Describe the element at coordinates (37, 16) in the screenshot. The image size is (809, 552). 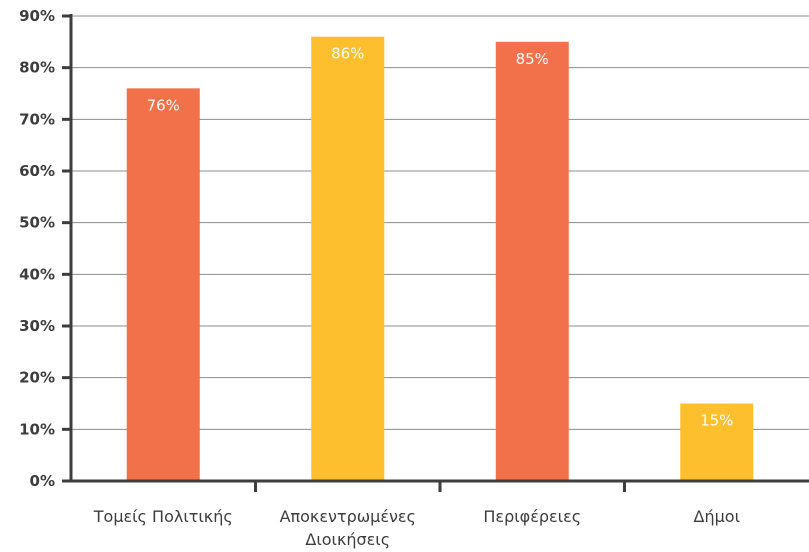
I see `y-tick-label: 90%` at that location.